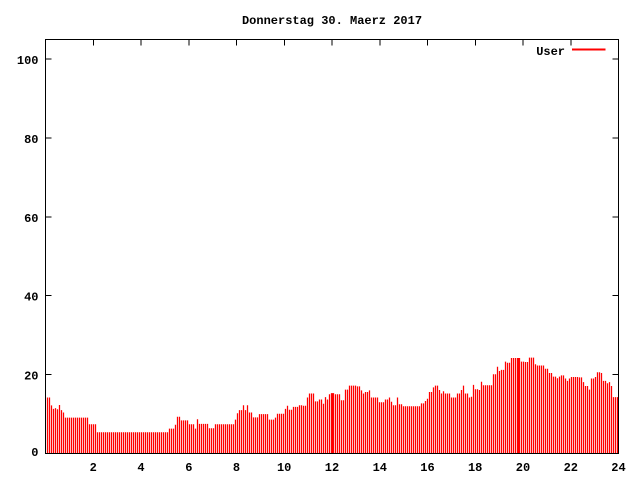 The height and width of the screenshot is (480, 640). Describe the element at coordinates (618, 468) in the screenshot. I see `svg-text: 24` at that location.